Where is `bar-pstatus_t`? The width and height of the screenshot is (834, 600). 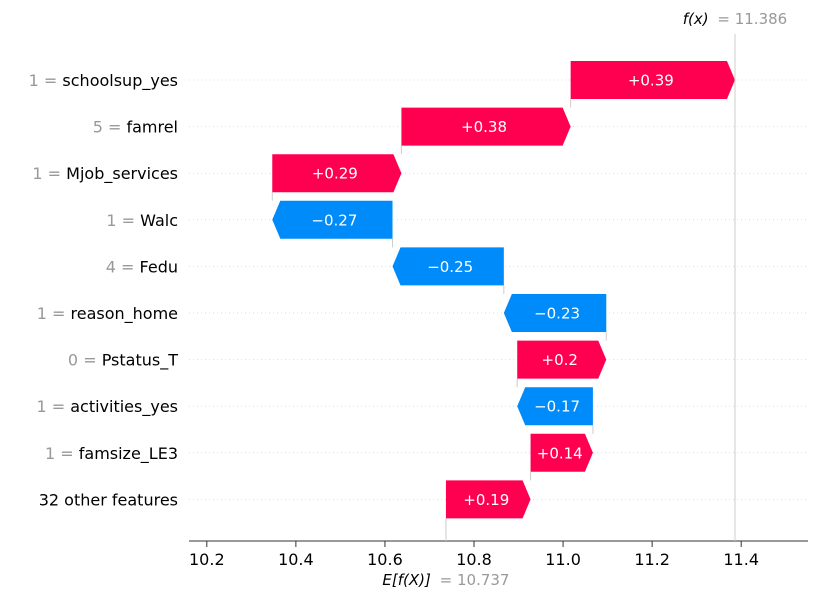 bar-pstatus_t is located at coordinates (562, 359).